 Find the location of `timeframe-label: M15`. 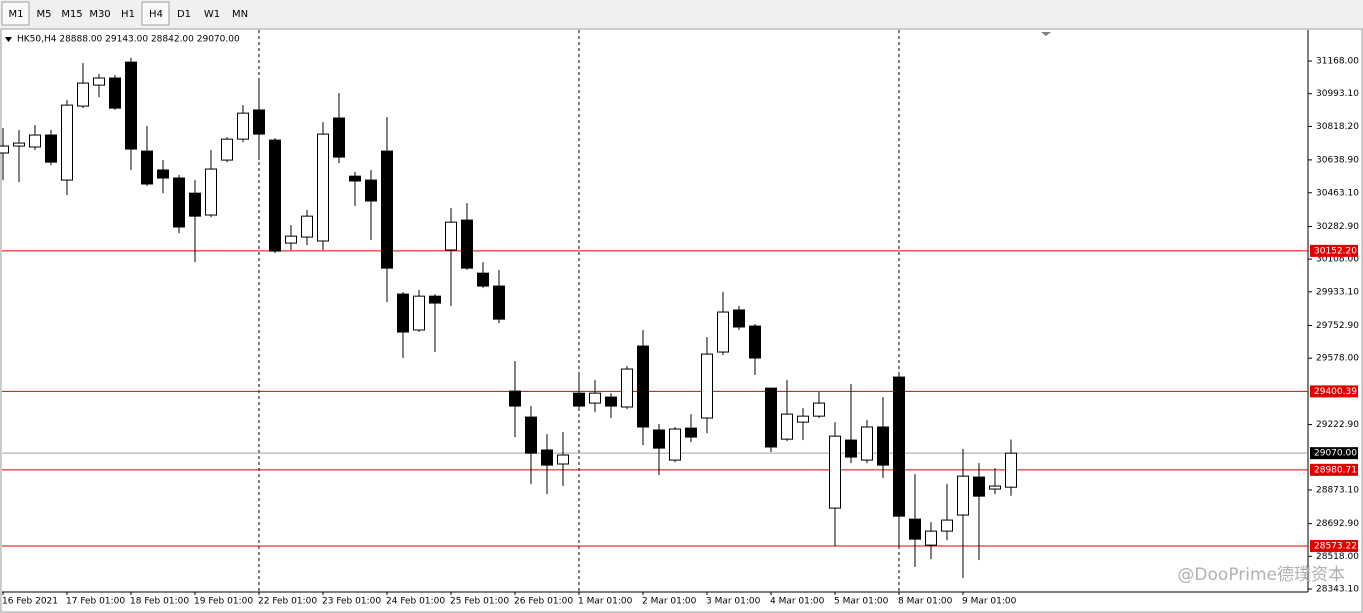

timeframe-label: M15 is located at coordinates (71, 14).